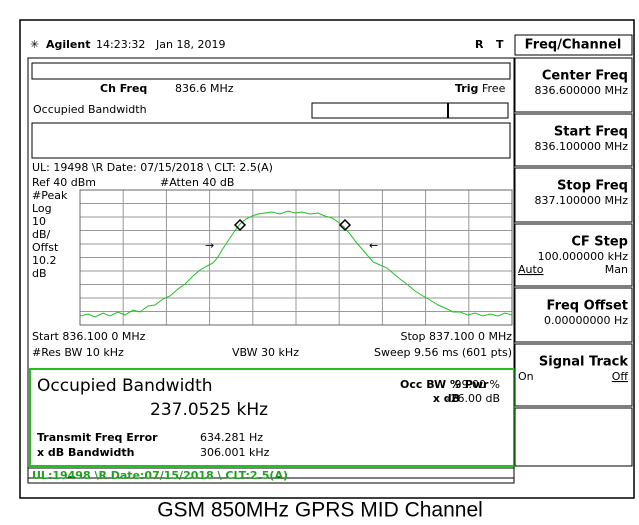 This screenshot has height=525, width=639. Describe the element at coordinates (591, 132) in the screenshot. I see `softkey-label: Start Freq` at that location.